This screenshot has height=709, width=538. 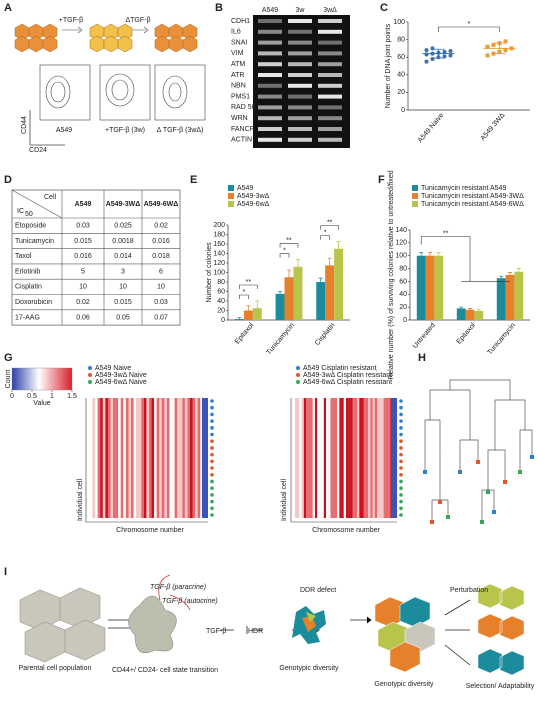 What do you see at coordinates (231, 196) in the screenshot?
I see `legend-swatch` at bounding box center [231, 196].